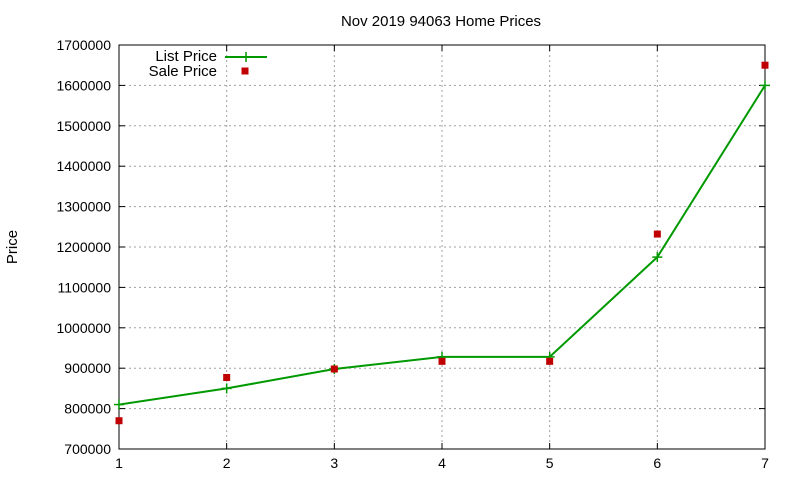 The height and width of the screenshot is (480, 800). Describe the element at coordinates (245, 71) in the screenshot. I see `legend-marker-sale-price` at that location.